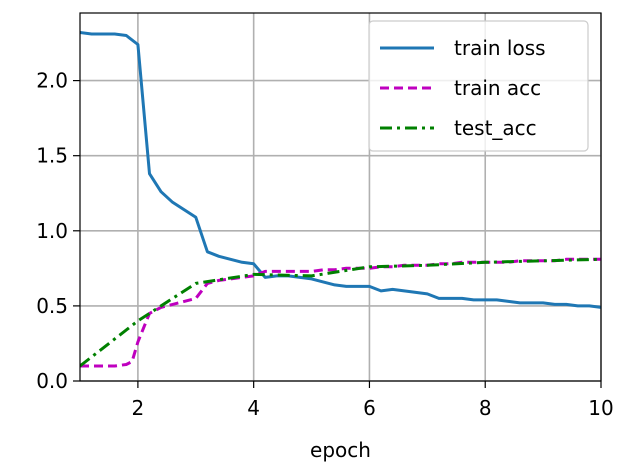 The width and height of the screenshot is (636, 474). What do you see at coordinates (52, 306) in the screenshot?
I see `y-tick-label: 0.5` at bounding box center [52, 306].